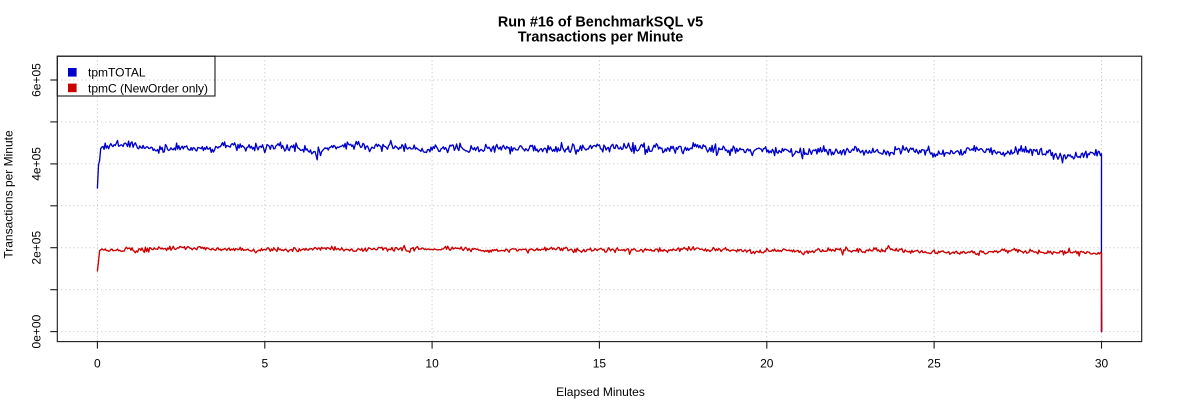 The image size is (1200, 405). Describe the element at coordinates (97, 364) in the screenshot. I see `svg-text: 0` at that location.